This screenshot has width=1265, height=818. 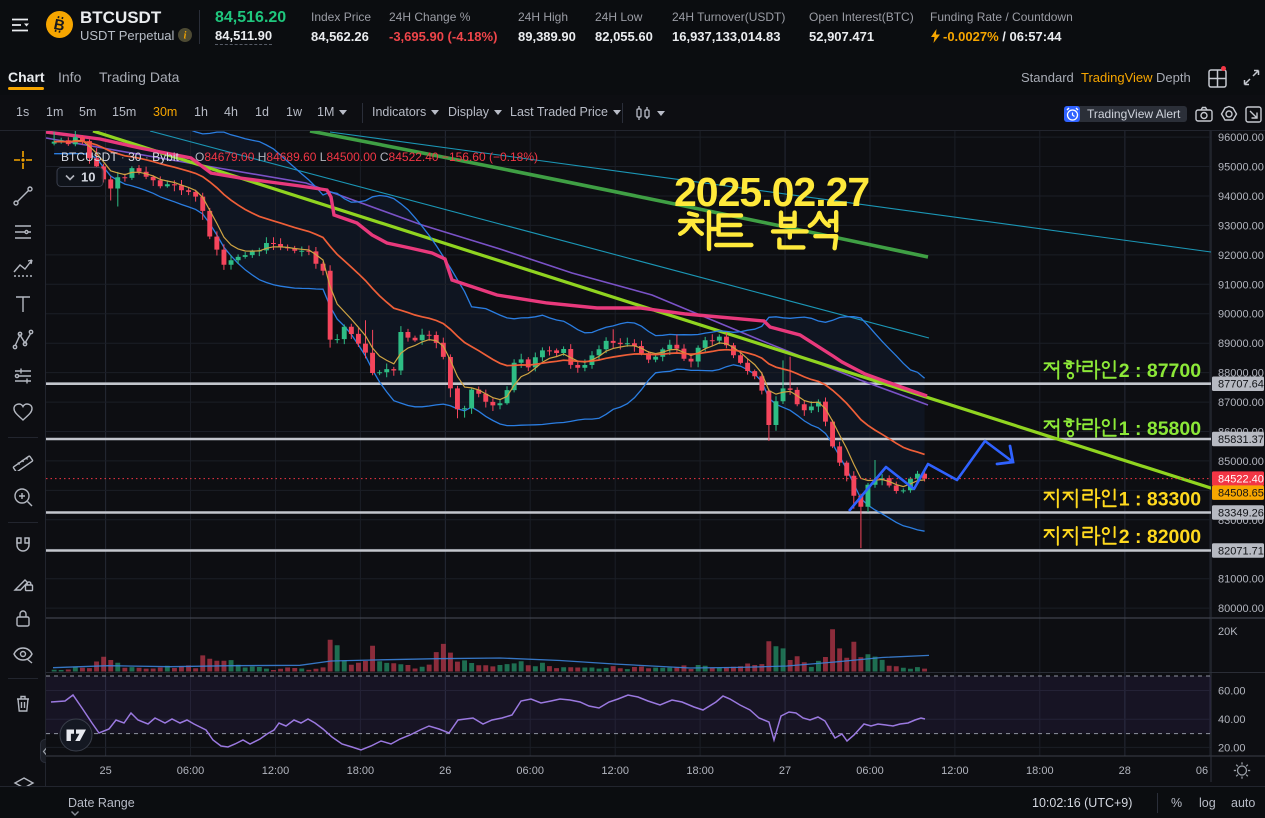 What do you see at coordinates (1241, 344) in the screenshot?
I see `svg-text: 89000.00` at bounding box center [1241, 344].